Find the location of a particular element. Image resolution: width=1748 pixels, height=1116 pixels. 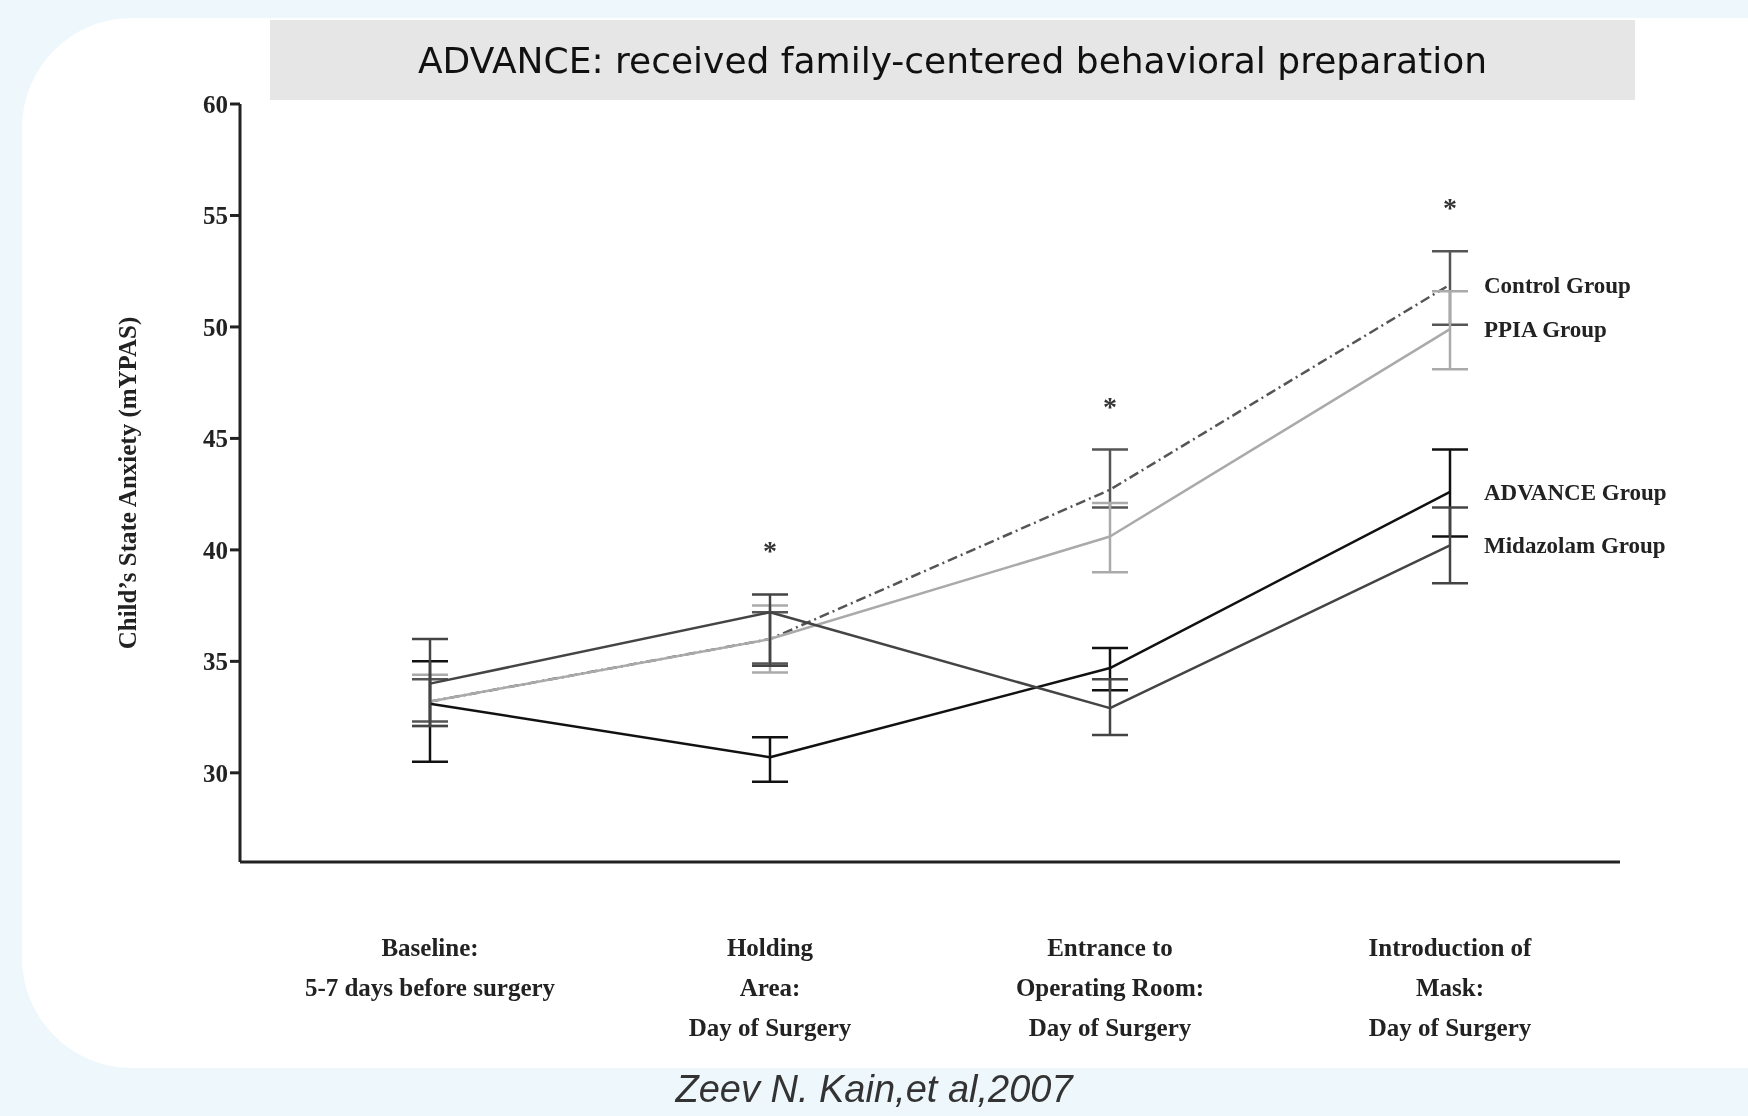

chart-title: ADVANCE: received family-centered behavioral preparation is located at coordinates (952, 60).